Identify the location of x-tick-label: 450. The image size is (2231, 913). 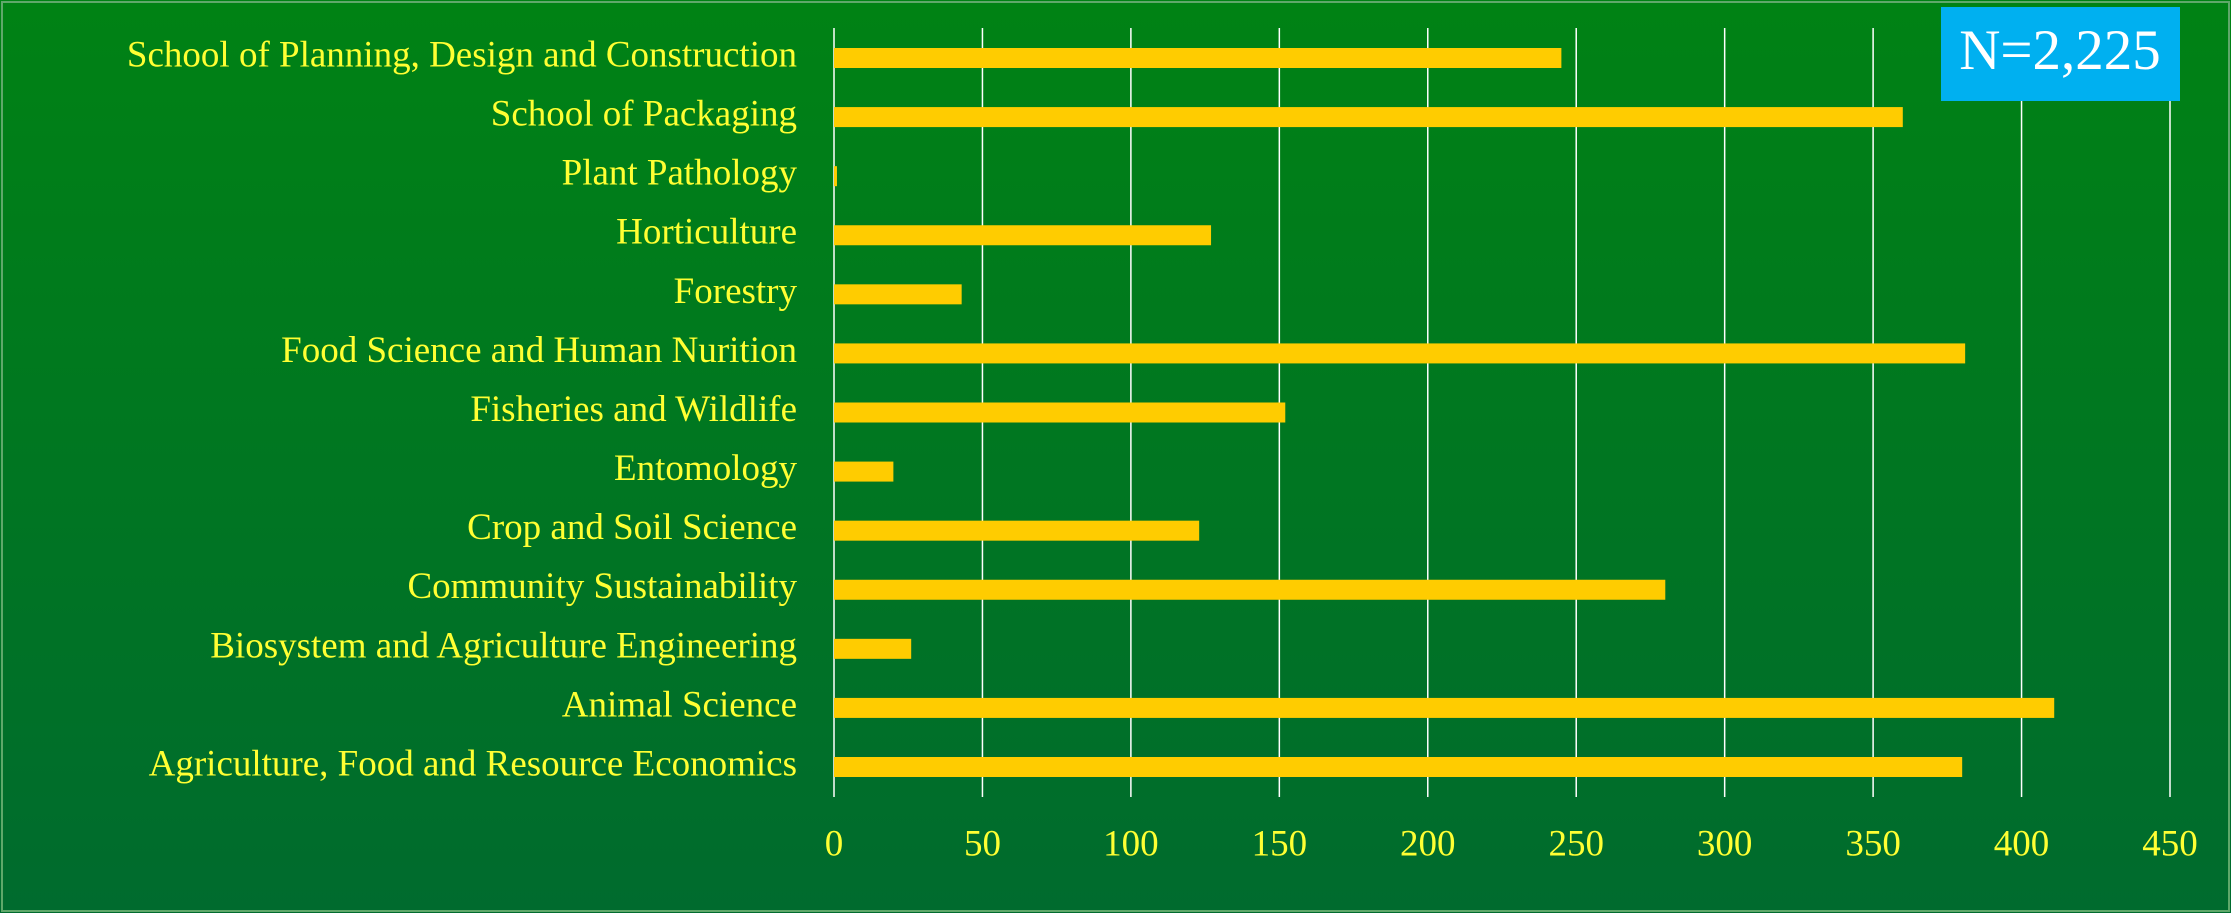
(2170, 843).